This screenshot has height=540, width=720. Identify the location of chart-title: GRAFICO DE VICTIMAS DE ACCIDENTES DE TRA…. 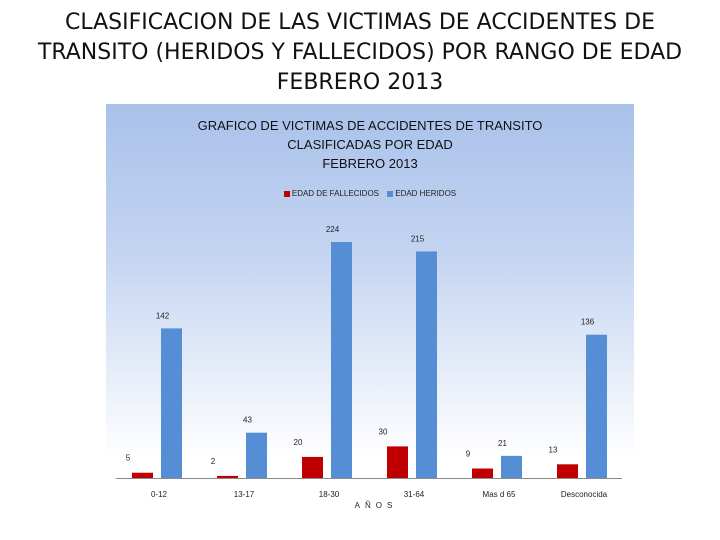
(370, 144).